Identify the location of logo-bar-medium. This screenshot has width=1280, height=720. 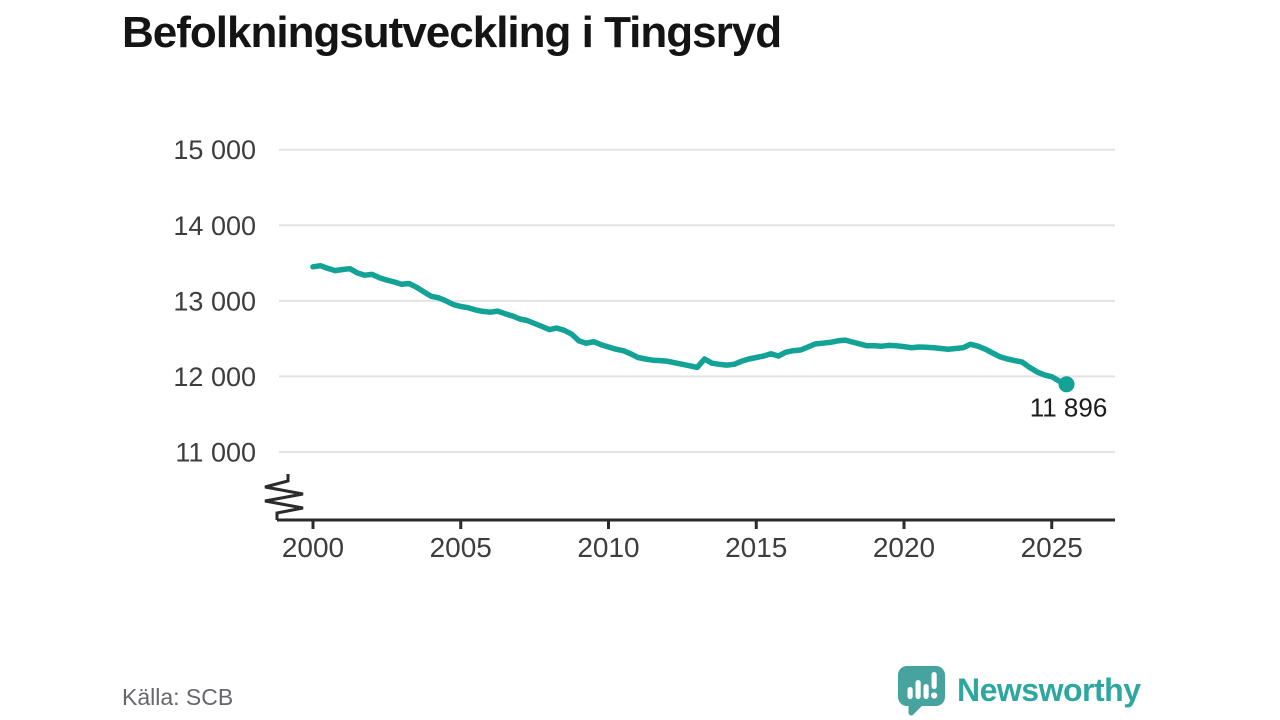
(926, 691).